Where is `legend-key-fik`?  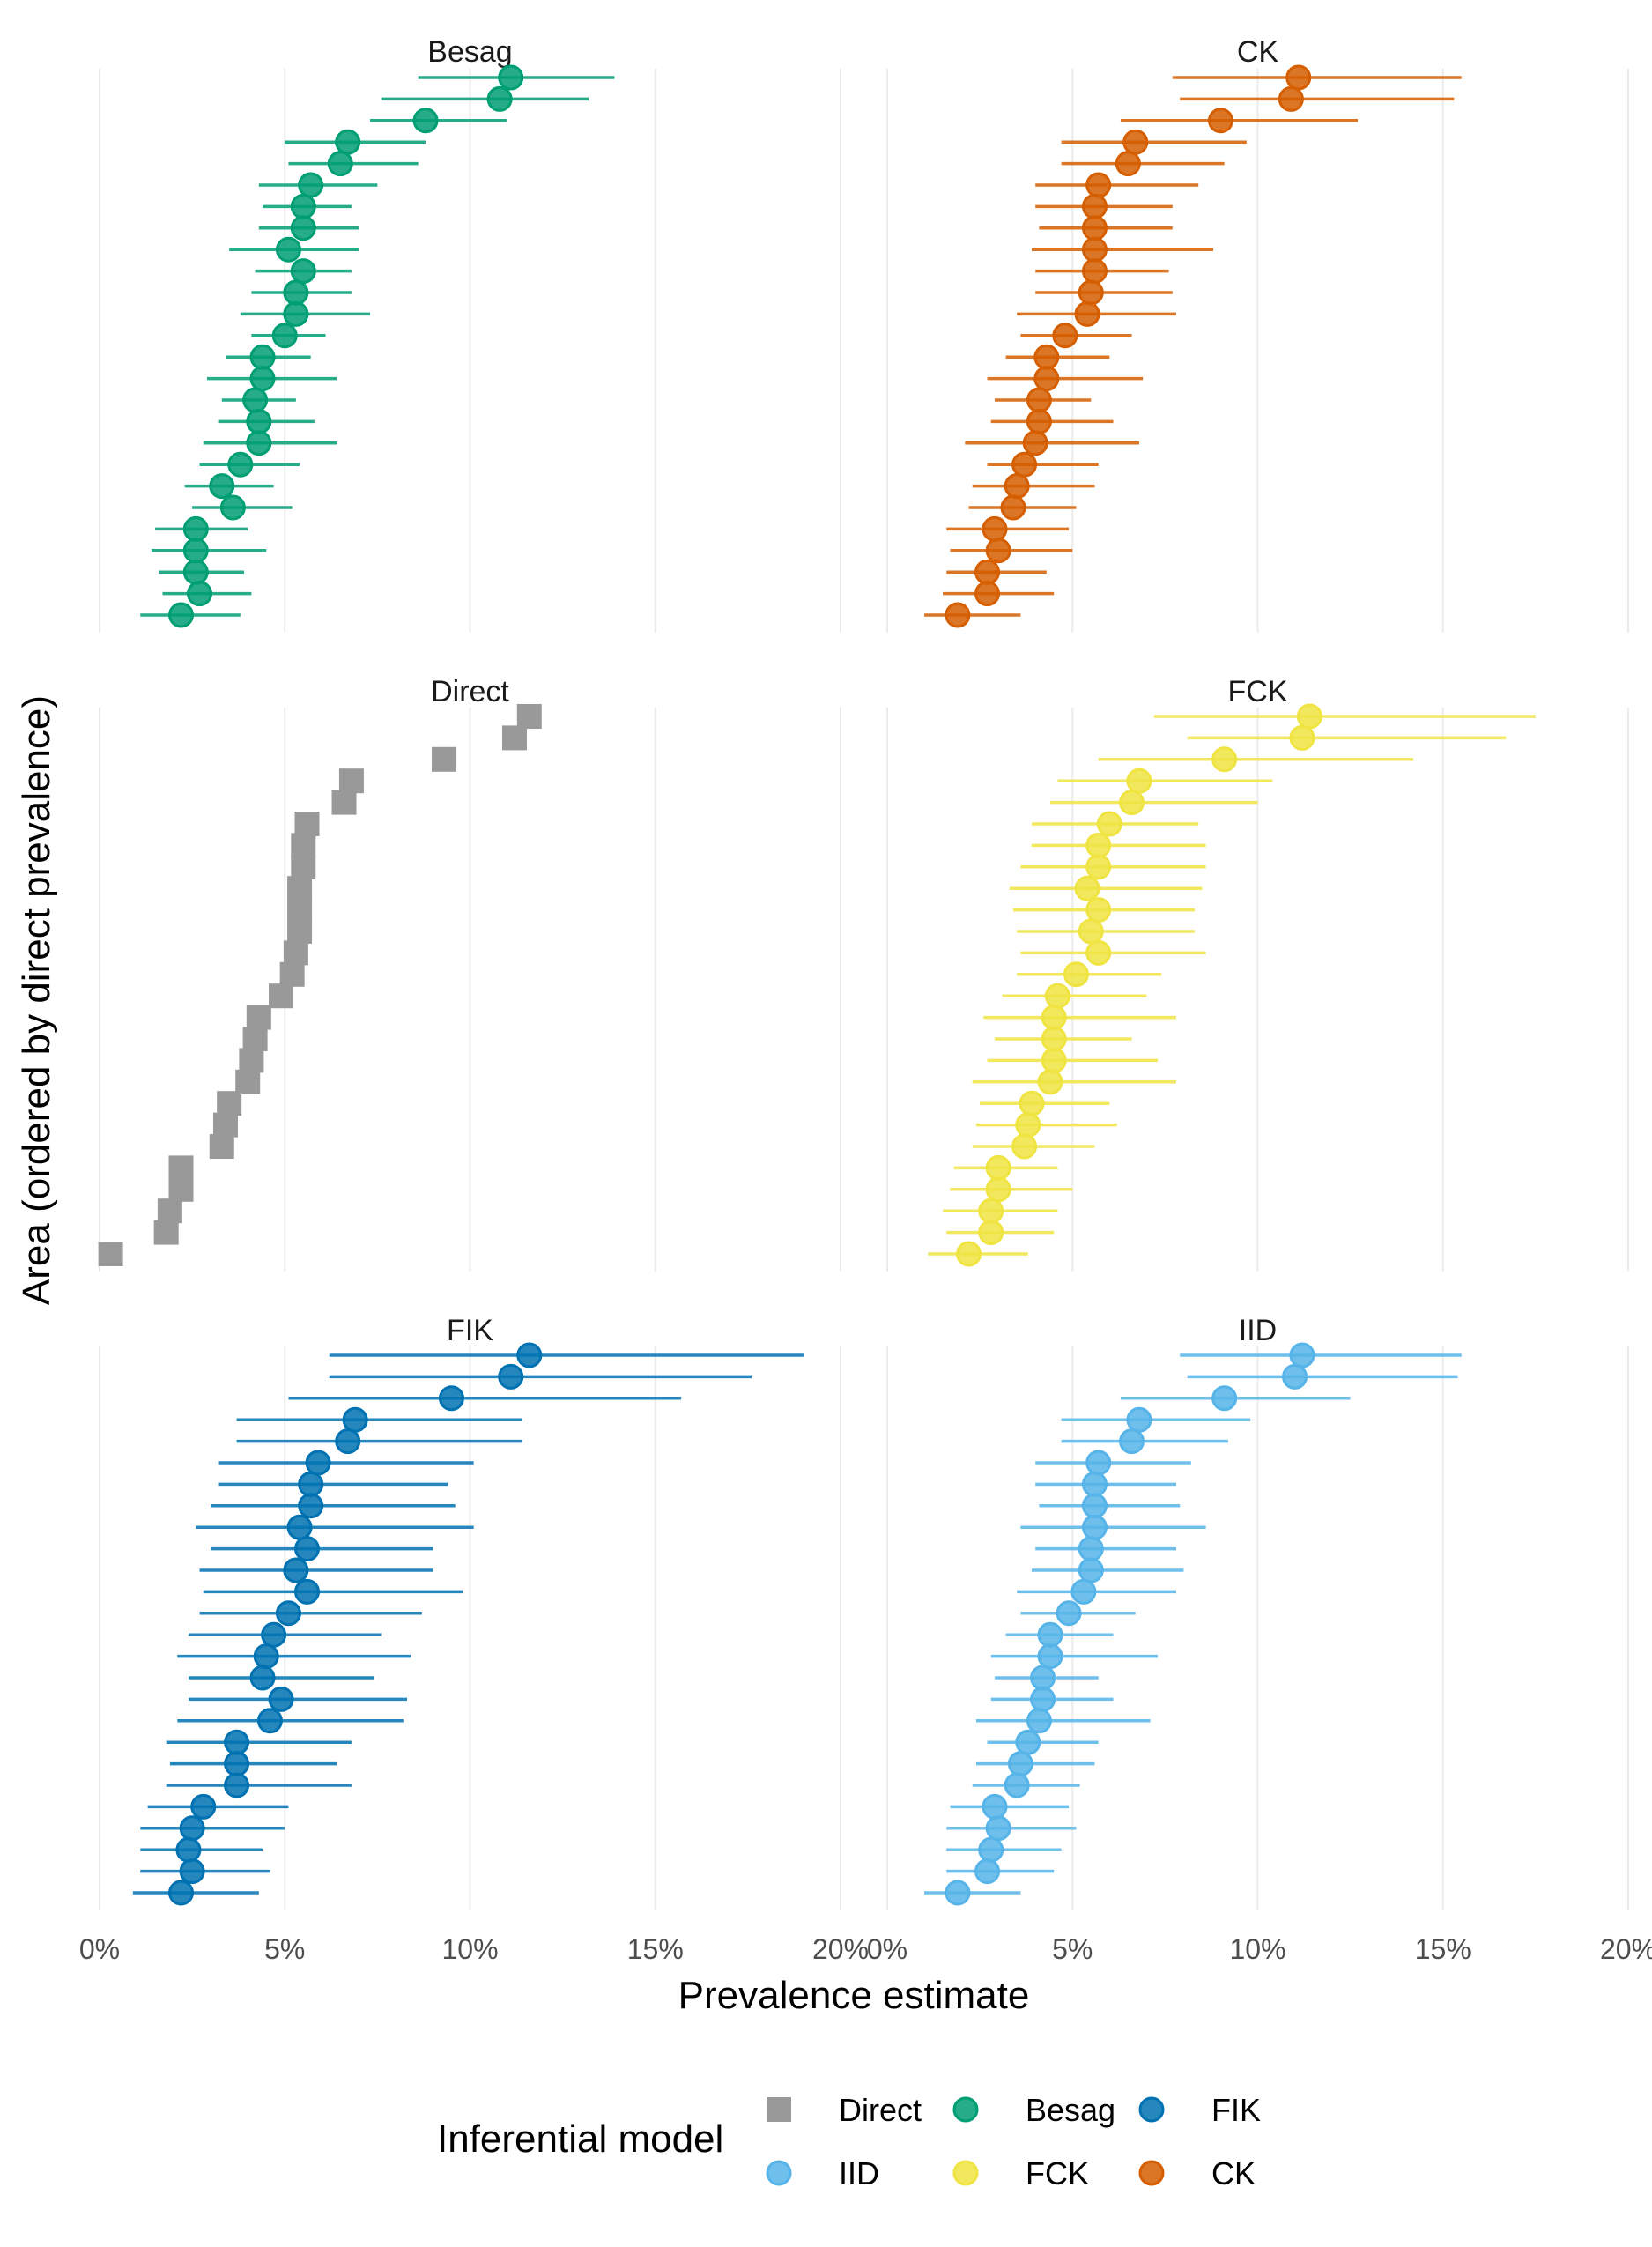
legend-key-fik is located at coordinates (1151, 2110).